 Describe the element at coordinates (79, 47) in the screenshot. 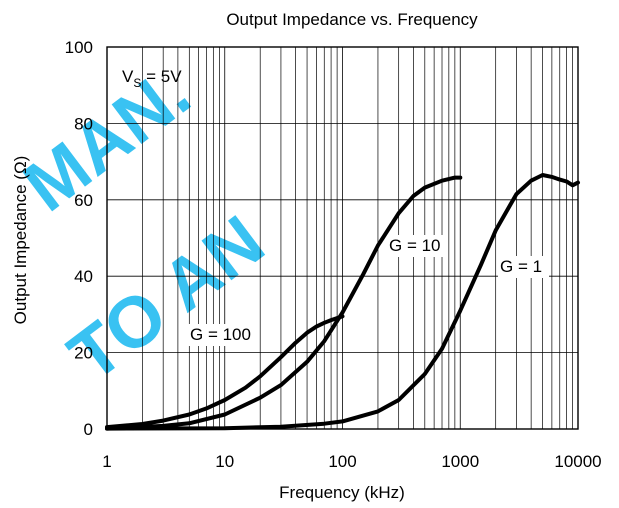

I see `y-tick-label: 100` at that location.